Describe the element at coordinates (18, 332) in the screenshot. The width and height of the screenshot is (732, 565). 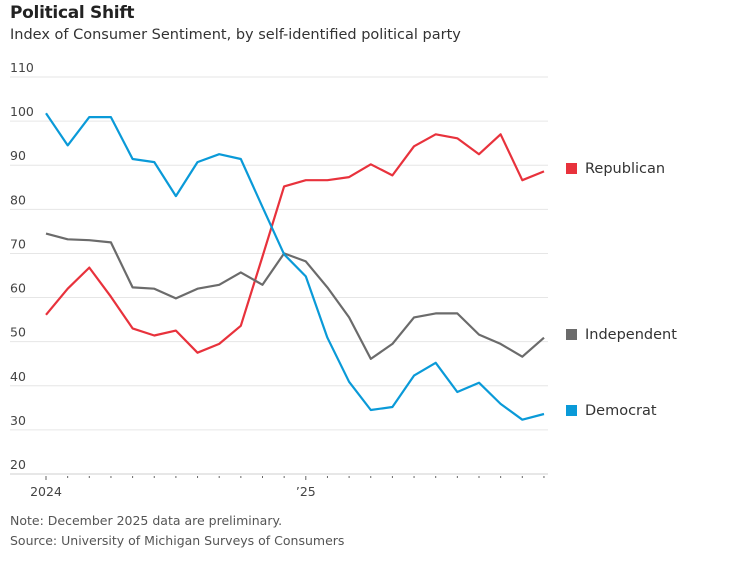
I see `y-tick-label: 50` at that location.